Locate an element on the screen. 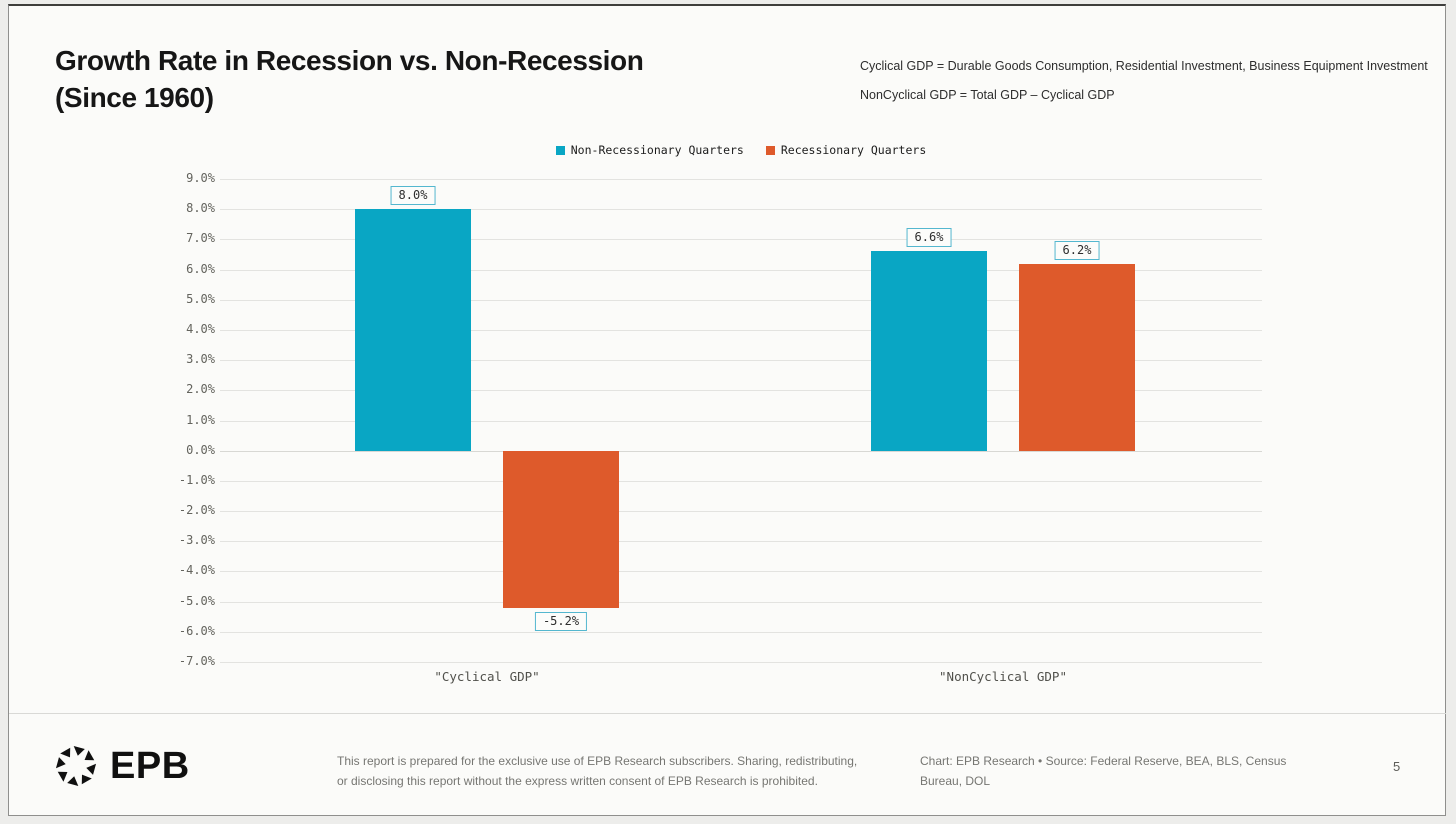  title-line-2: (Since 1960) is located at coordinates (134, 97).